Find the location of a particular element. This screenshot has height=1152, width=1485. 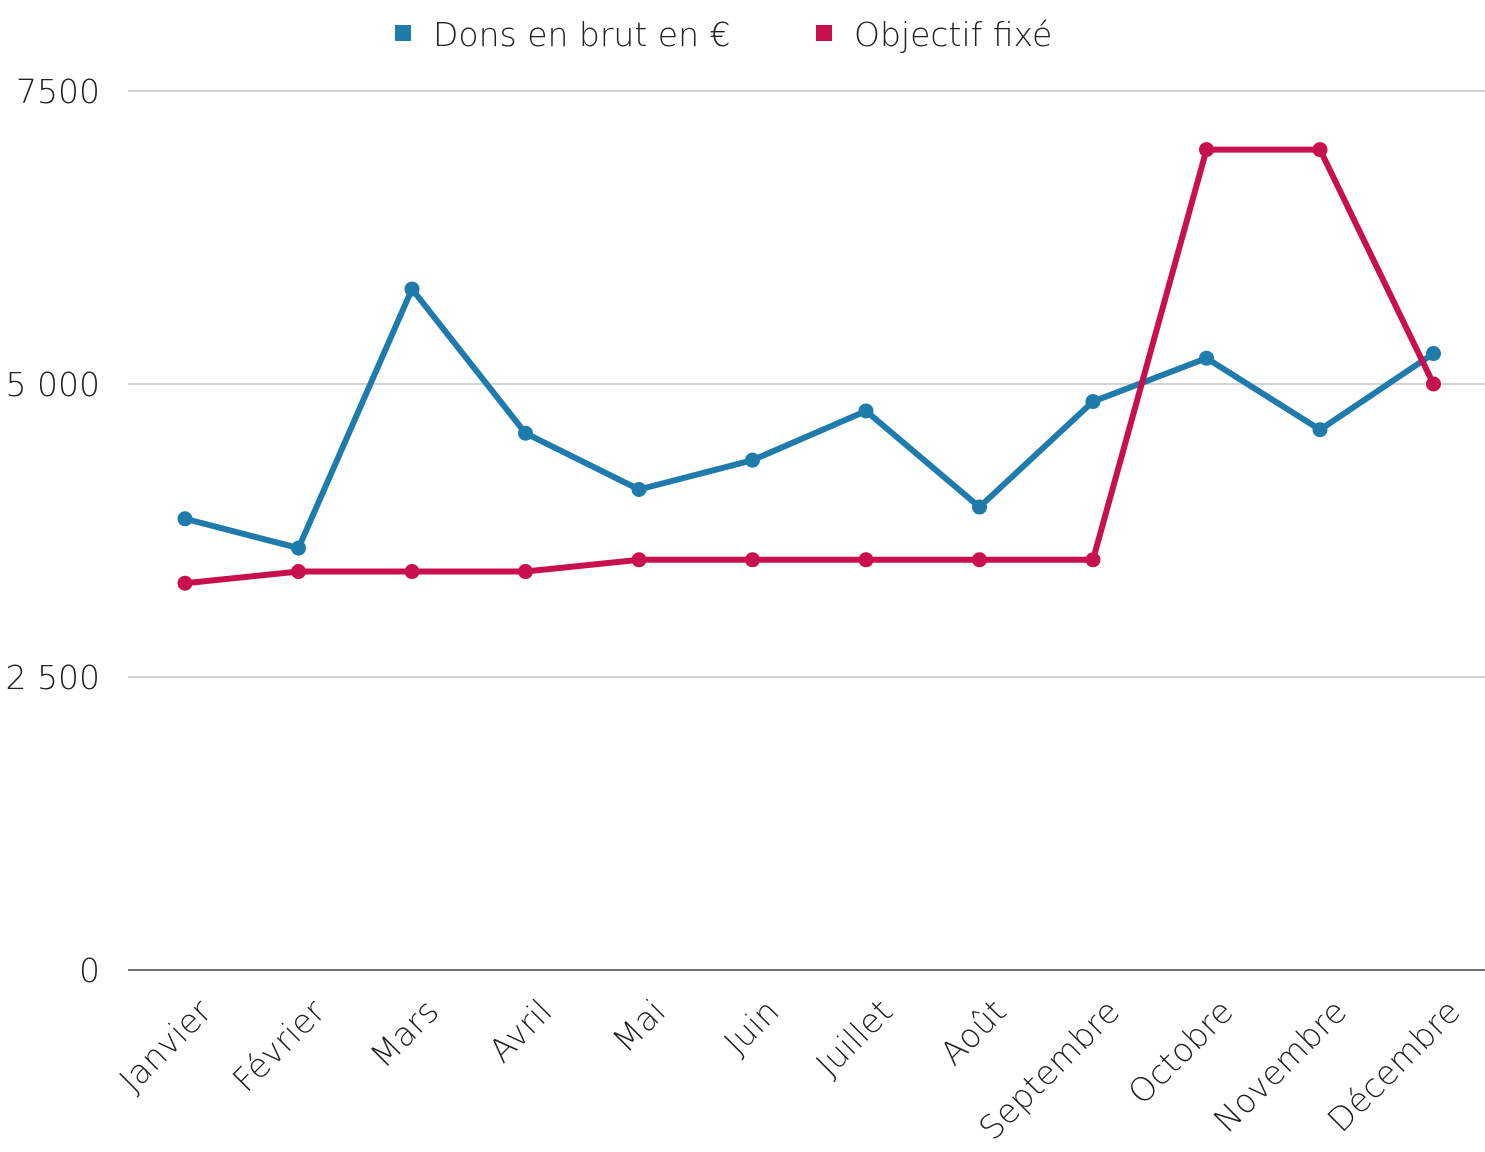

legend-label: Dons en brut en € is located at coordinates (581, 34).